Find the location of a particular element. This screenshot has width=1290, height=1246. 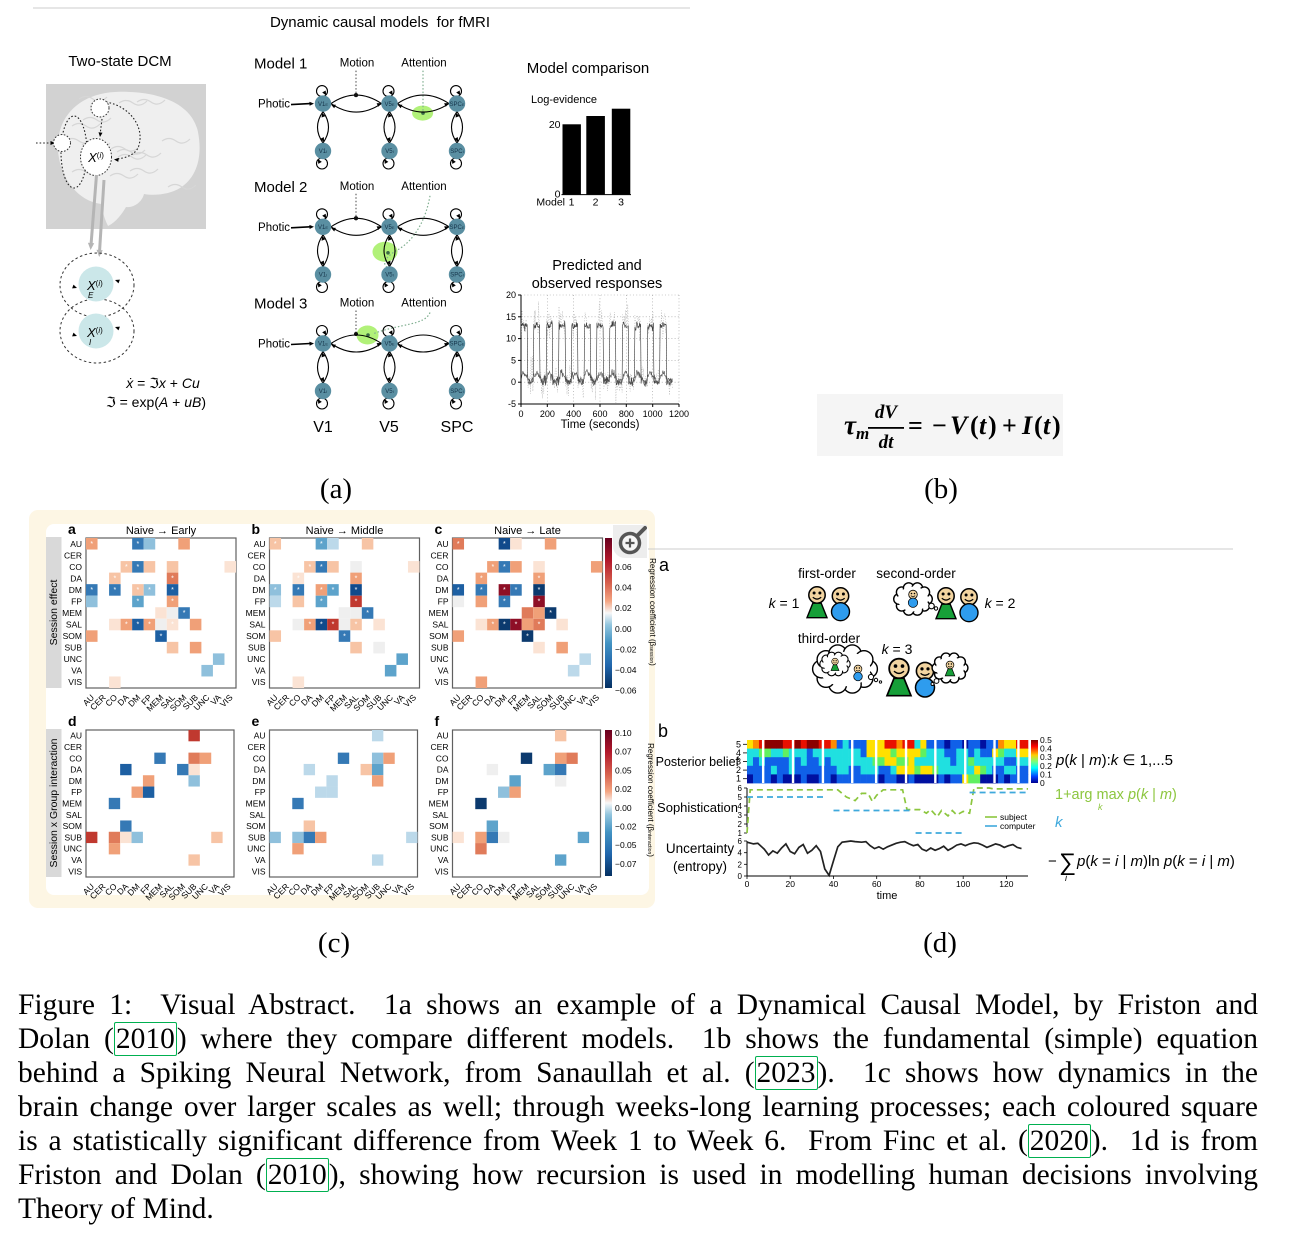

svg-text: Naive → Early is located at coordinates (161, 531).